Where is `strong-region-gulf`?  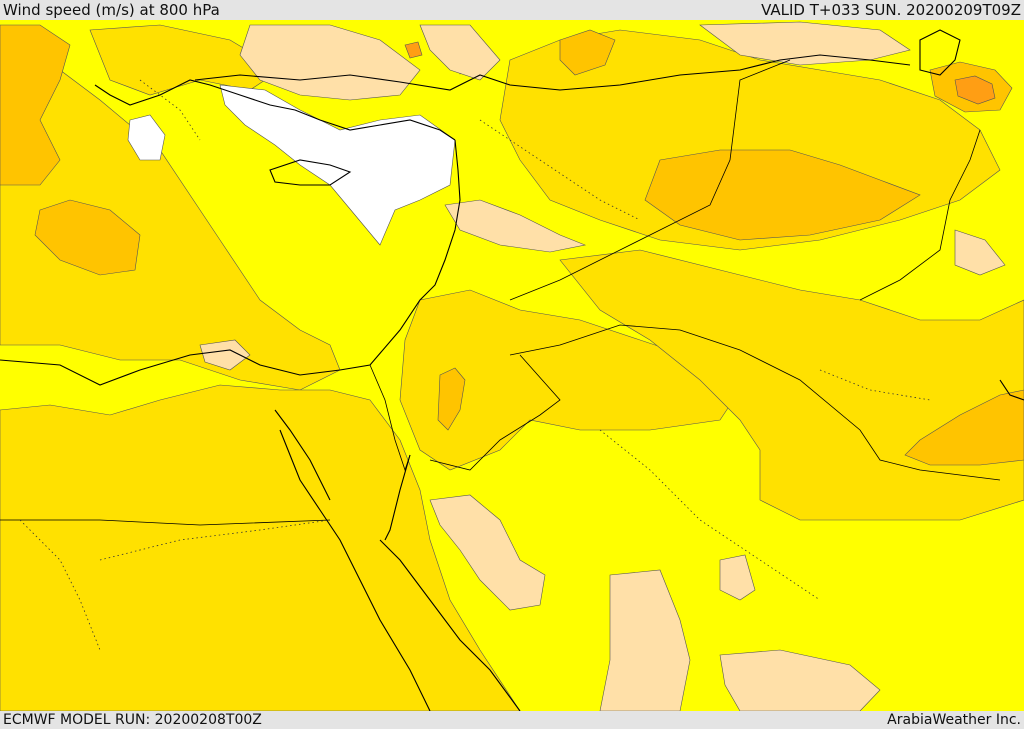 strong-region-gulf is located at coordinates (964, 427).